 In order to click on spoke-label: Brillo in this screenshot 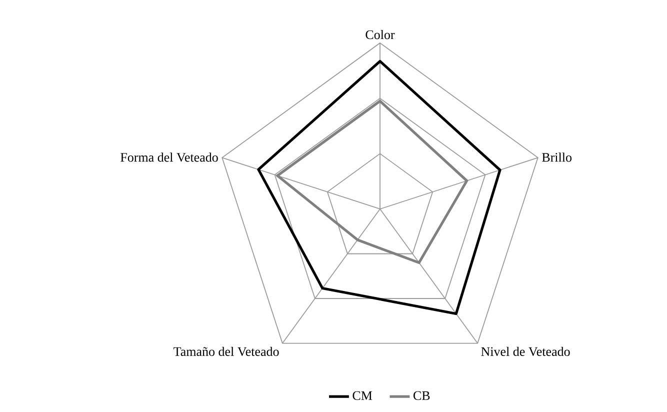, I will do `click(557, 157)`.